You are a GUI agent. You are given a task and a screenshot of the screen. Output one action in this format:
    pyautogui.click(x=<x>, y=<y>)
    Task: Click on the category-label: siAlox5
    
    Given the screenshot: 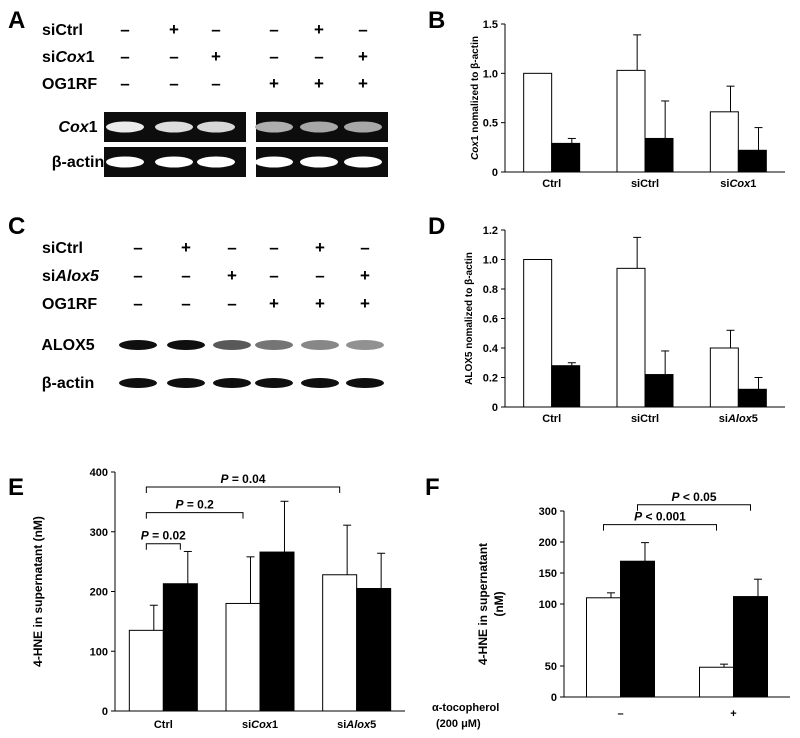 What is the action you would take?
    pyautogui.click(x=356, y=725)
    